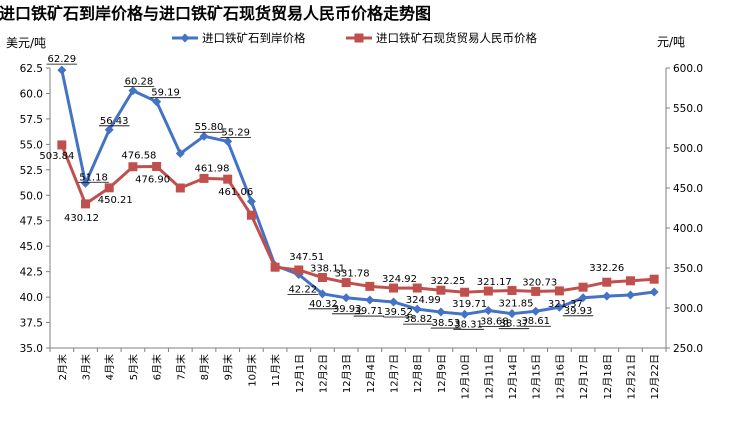  Describe the element at coordinates (115, 200) in the screenshot. I see `data-label: 450.21` at that location.